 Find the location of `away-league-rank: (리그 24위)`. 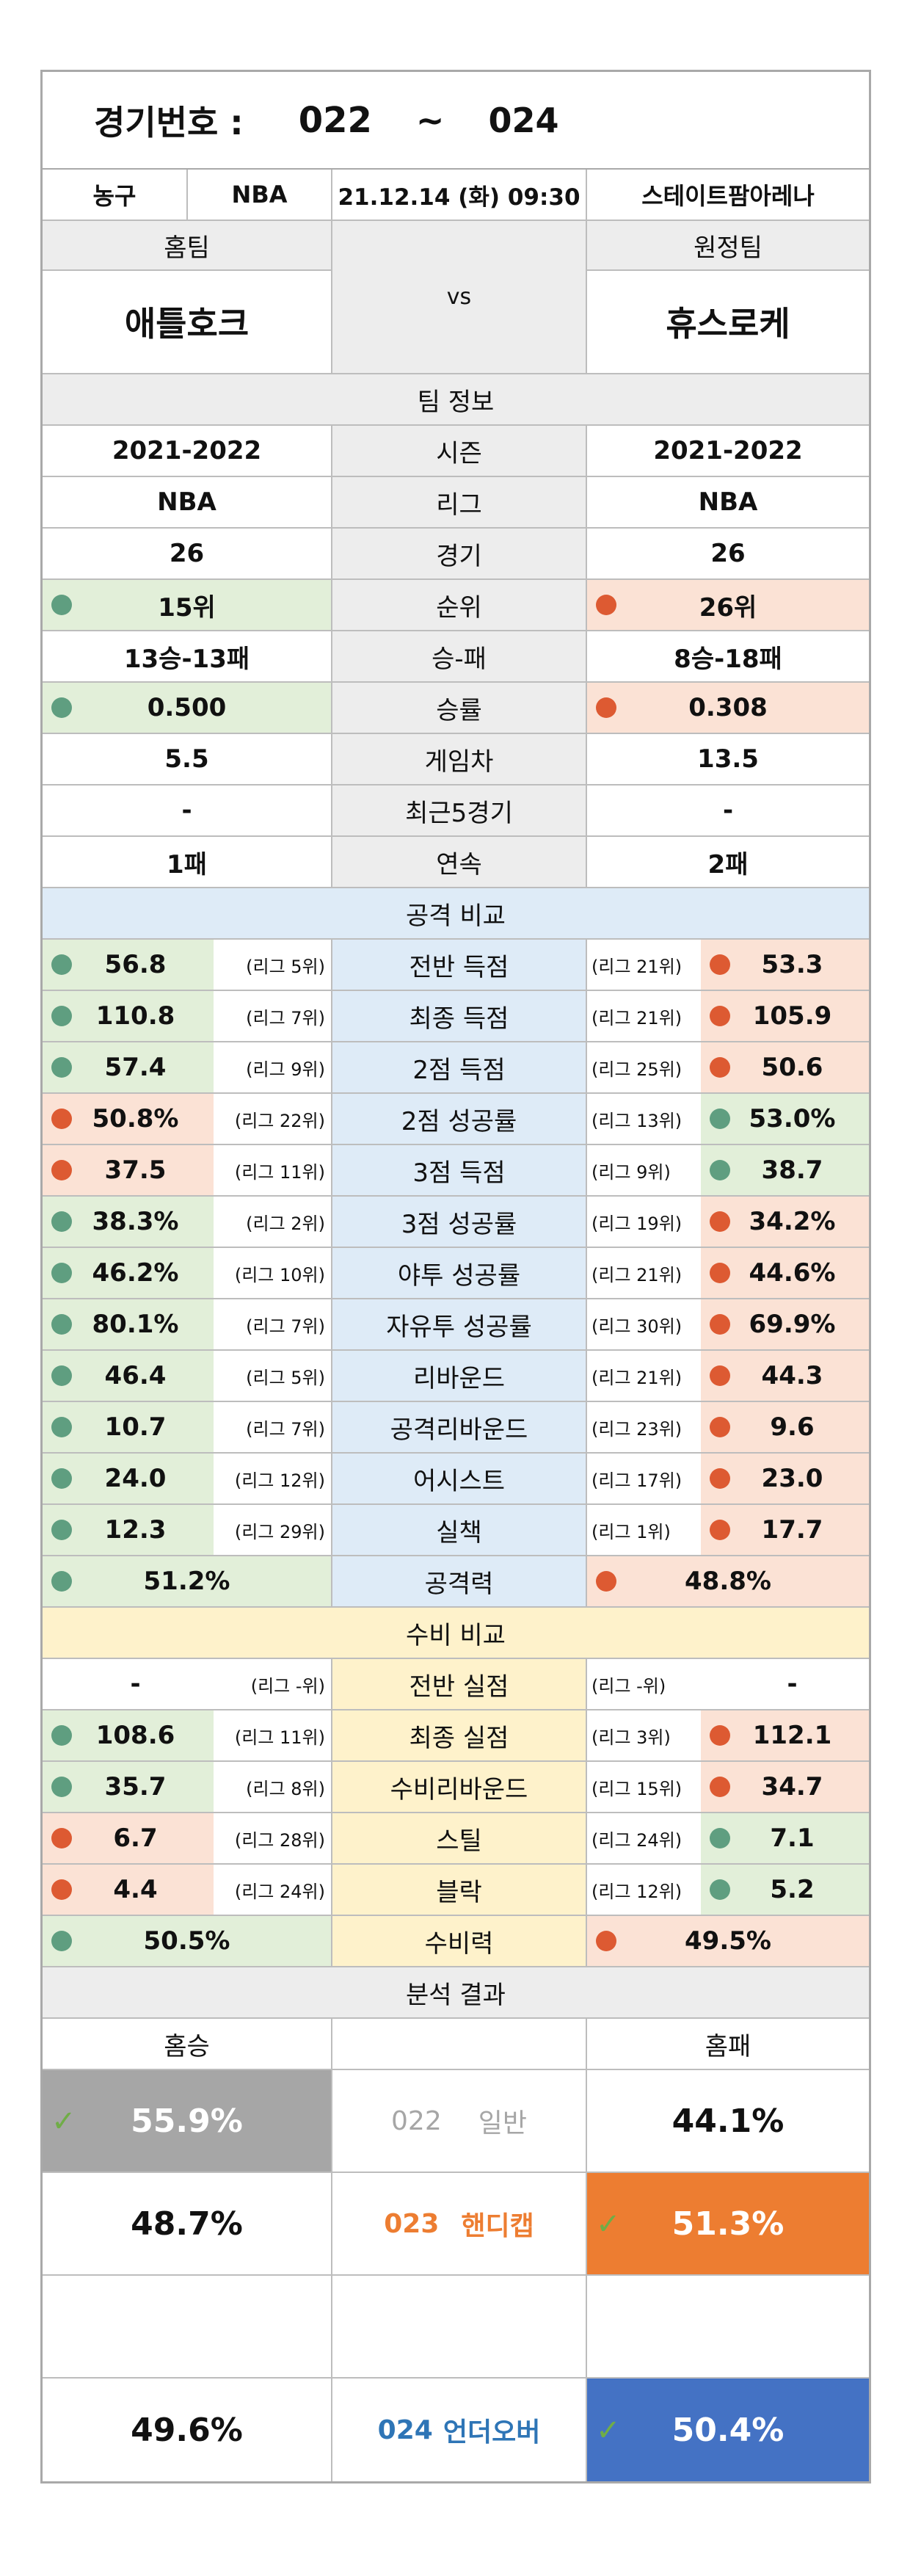

away-league-rank: (리그 24위) is located at coordinates (644, 1838).